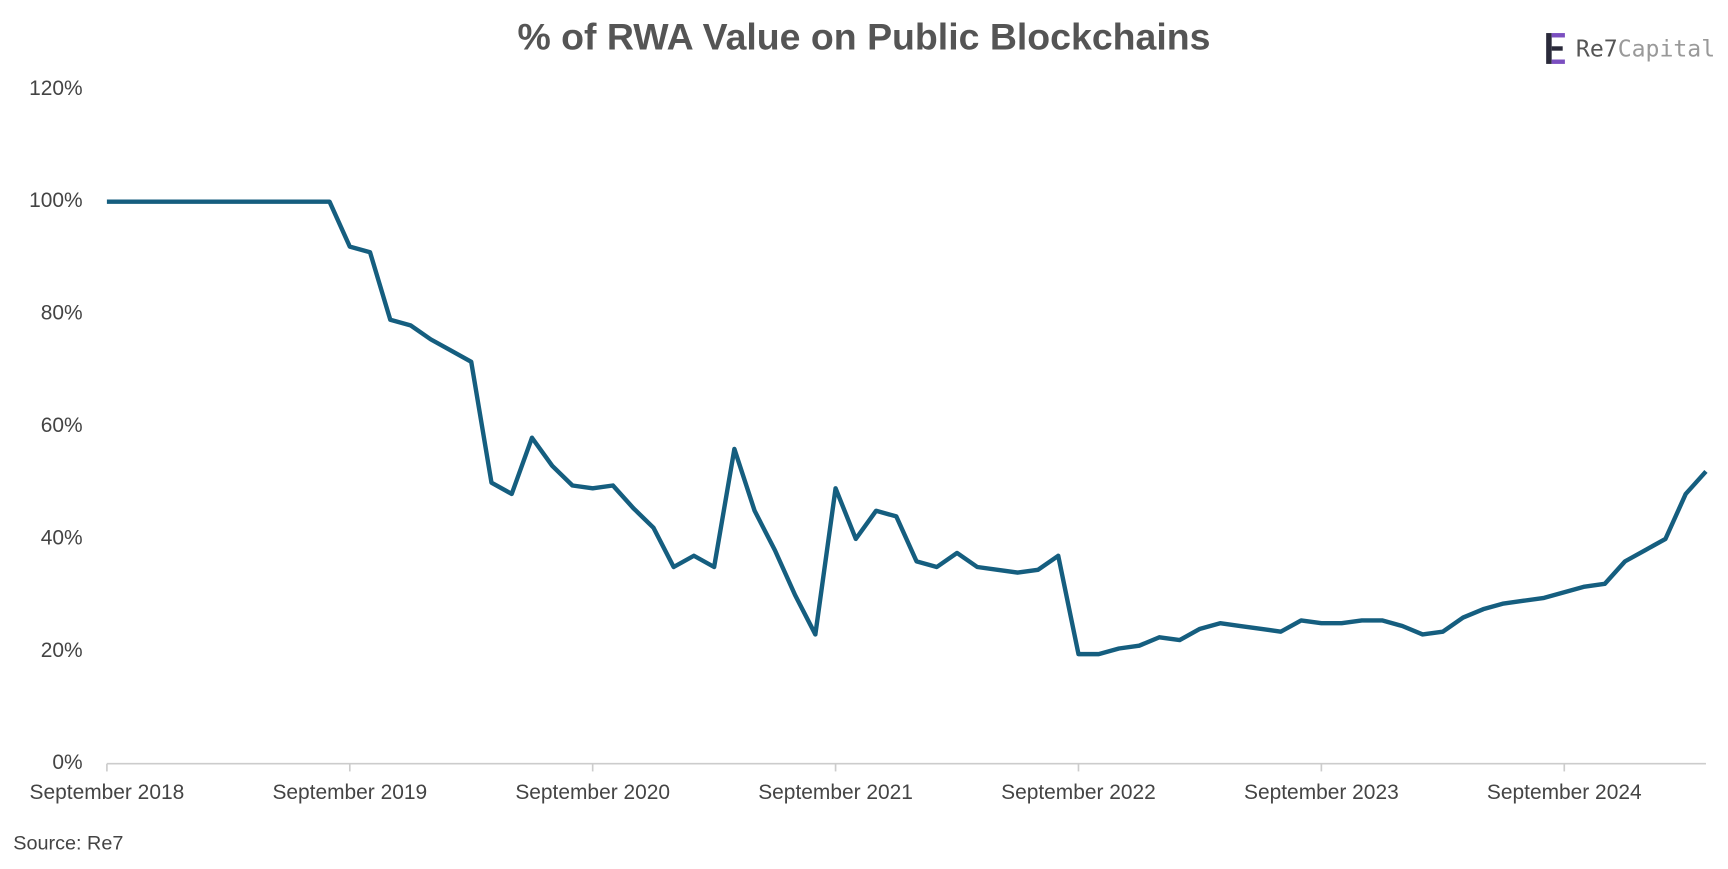 The height and width of the screenshot is (869, 1728). What do you see at coordinates (592, 792) in the screenshot?
I see `x-tick-label: September 2020` at bounding box center [592, 792].